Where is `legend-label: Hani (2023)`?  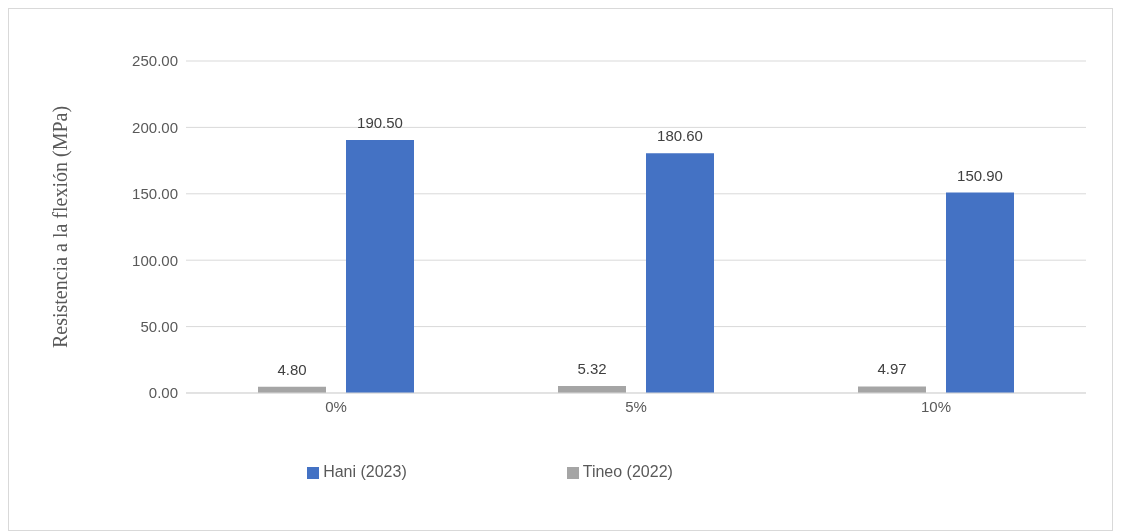 legend-label: Hani (2023) is located at coordinates (365, 471).